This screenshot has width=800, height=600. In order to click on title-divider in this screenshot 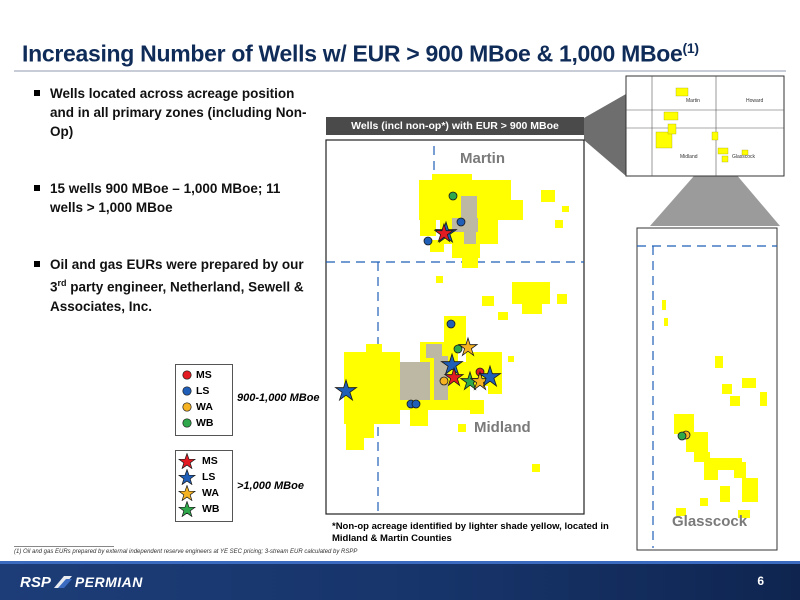, I will do `click(400, 71)`.